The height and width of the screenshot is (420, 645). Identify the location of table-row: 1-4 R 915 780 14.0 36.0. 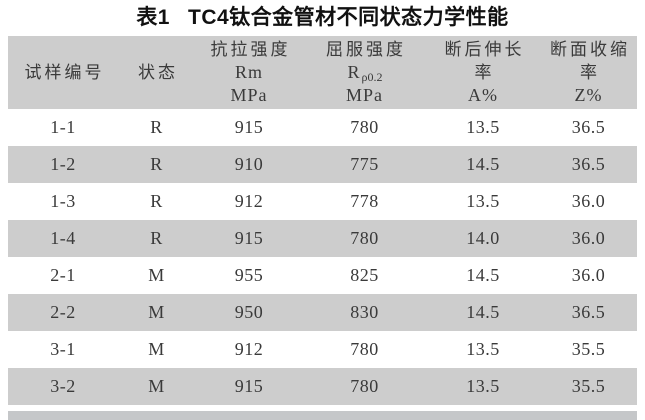
(322, 238).